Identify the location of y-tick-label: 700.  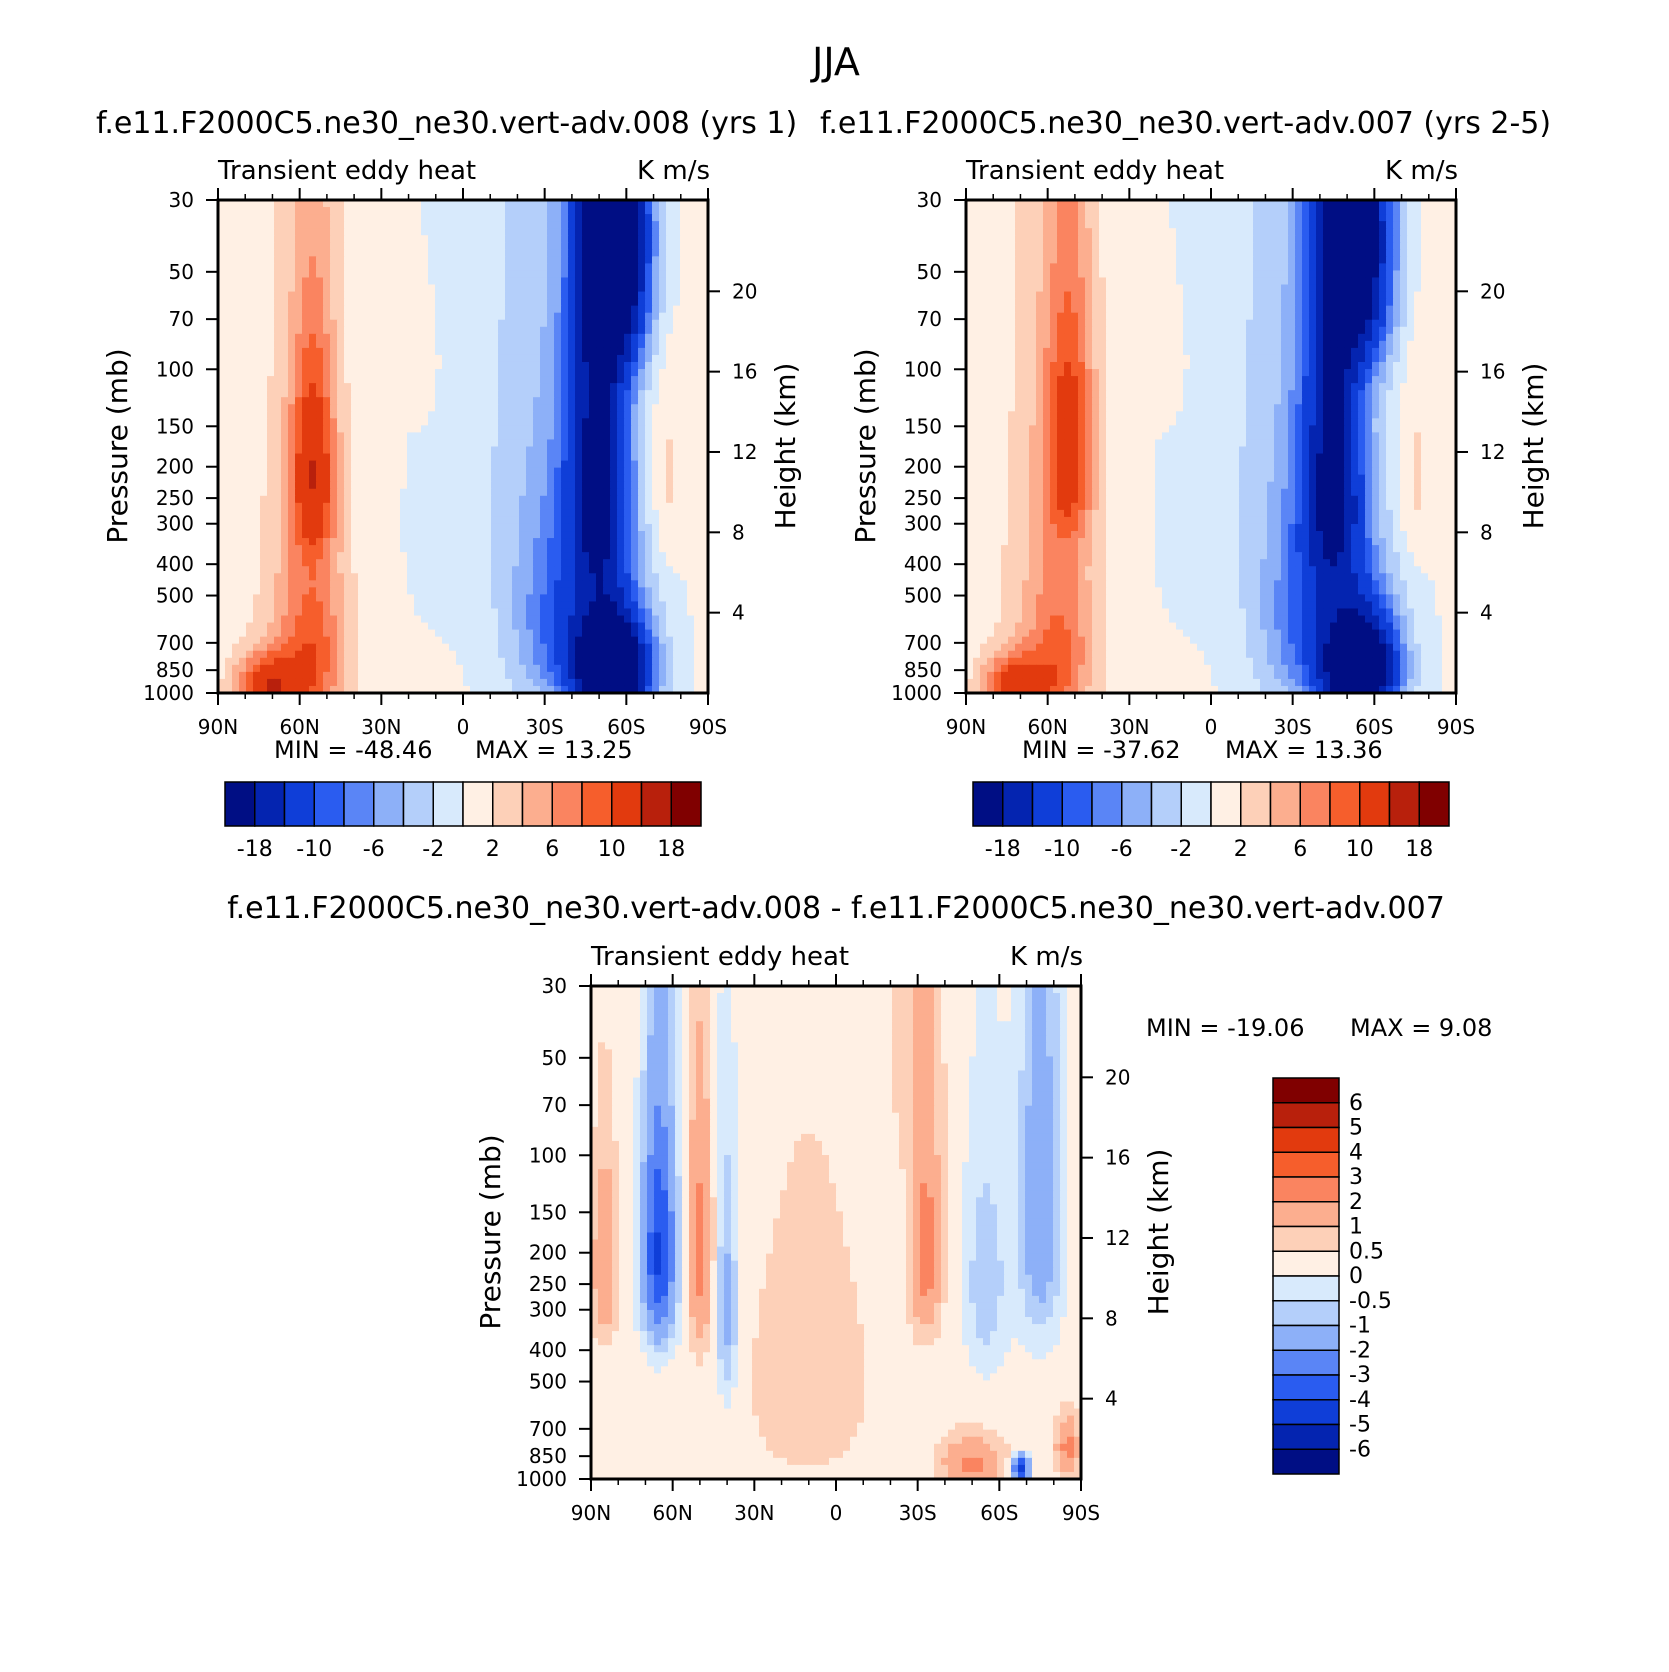
(175, 643).